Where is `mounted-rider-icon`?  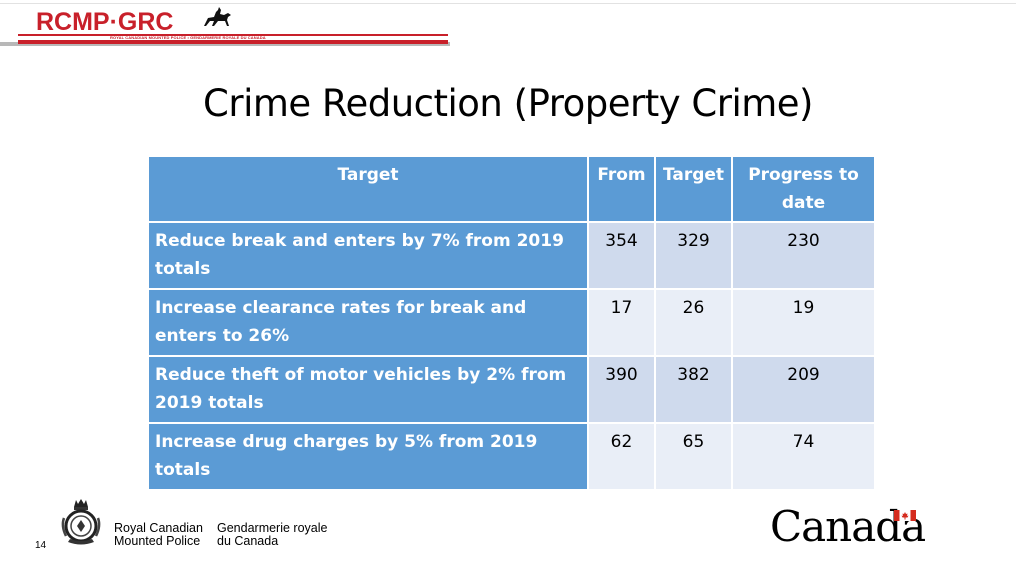 mounted-rider-icon is located at coordinates (217, 16).